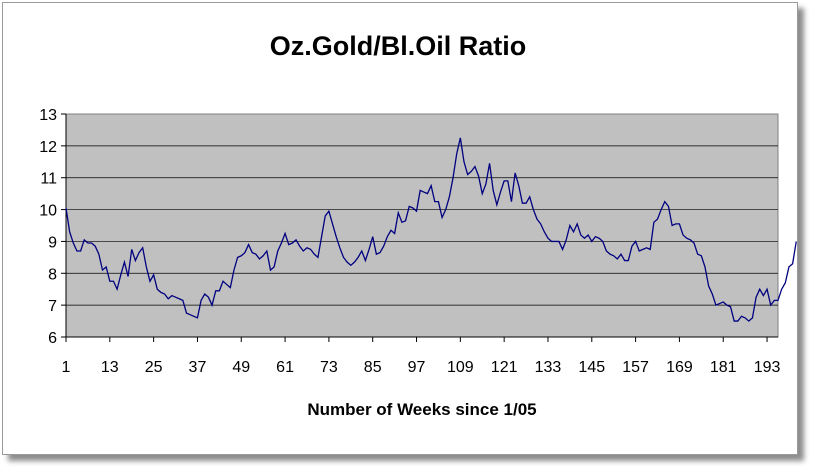 The height and width of the screenshot is (467, 814). What do you see at coordinates (52, 306) in the screenshot?
I see `y-tick-label-7: 7` at bounding box center [52, 306].